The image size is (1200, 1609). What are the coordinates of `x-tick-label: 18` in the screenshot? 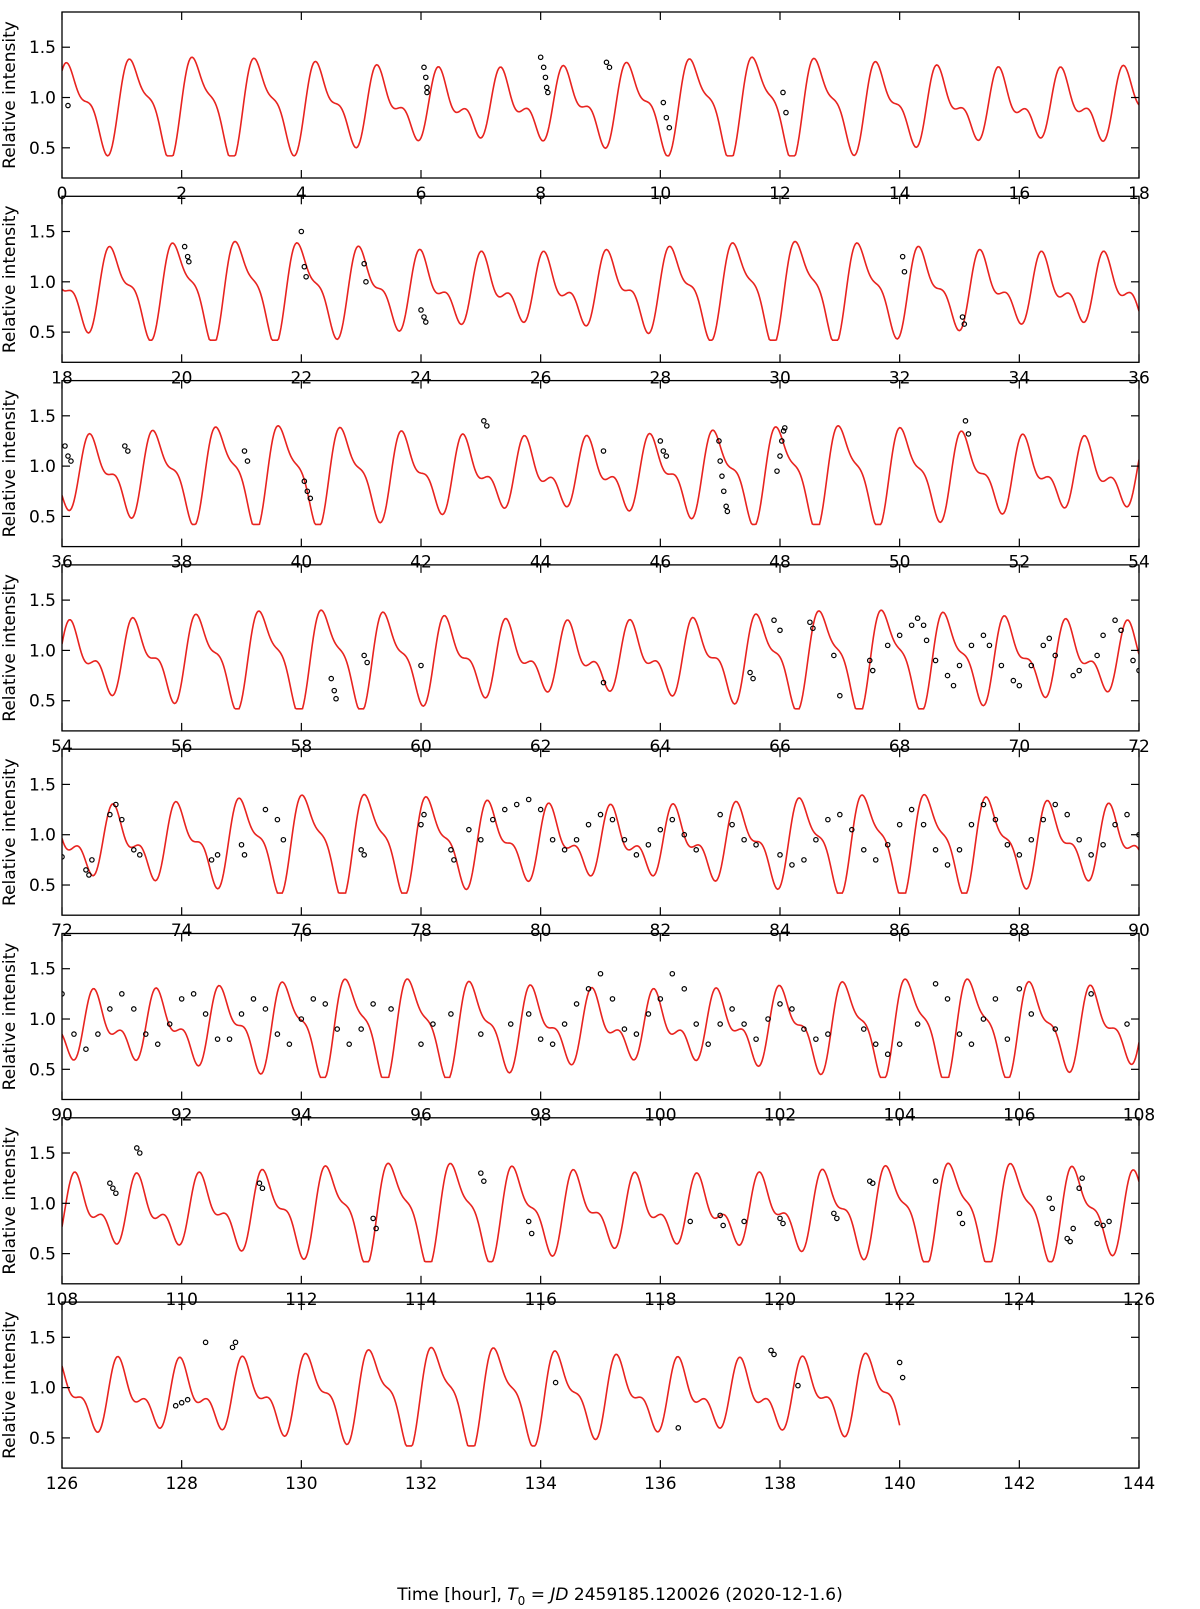 It's located at (1139, 194).